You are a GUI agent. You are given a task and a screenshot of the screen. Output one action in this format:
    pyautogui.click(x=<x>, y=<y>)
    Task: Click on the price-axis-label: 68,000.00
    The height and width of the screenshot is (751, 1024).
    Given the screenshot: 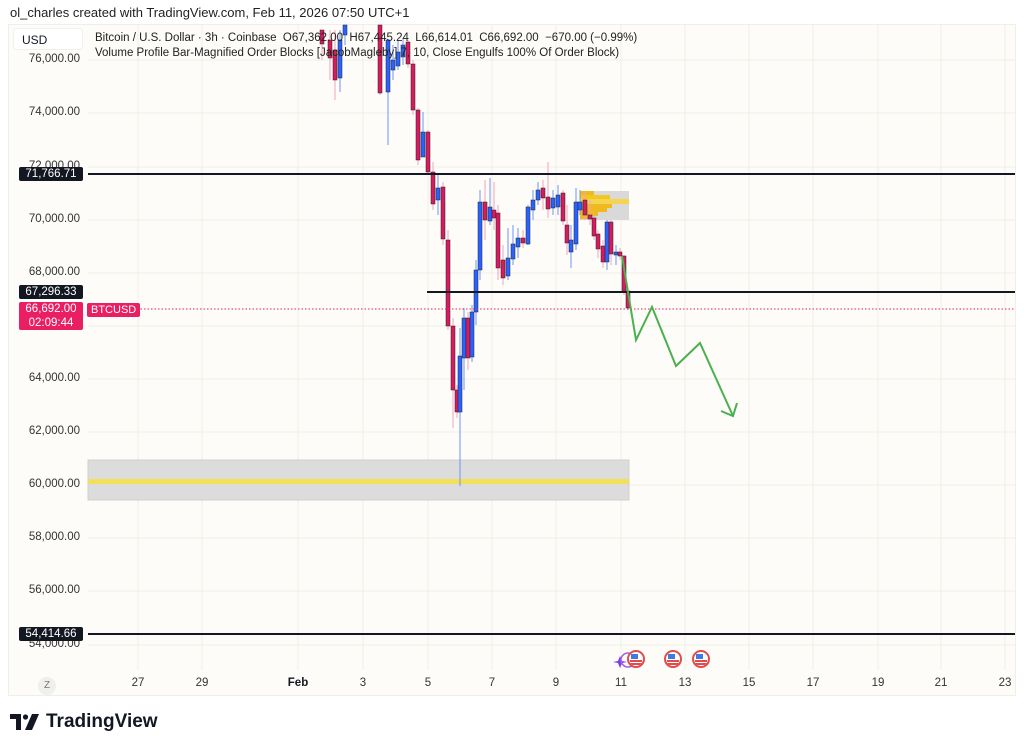 What is the action you would take?
    pyautogui.click(x=54, y=272)
    